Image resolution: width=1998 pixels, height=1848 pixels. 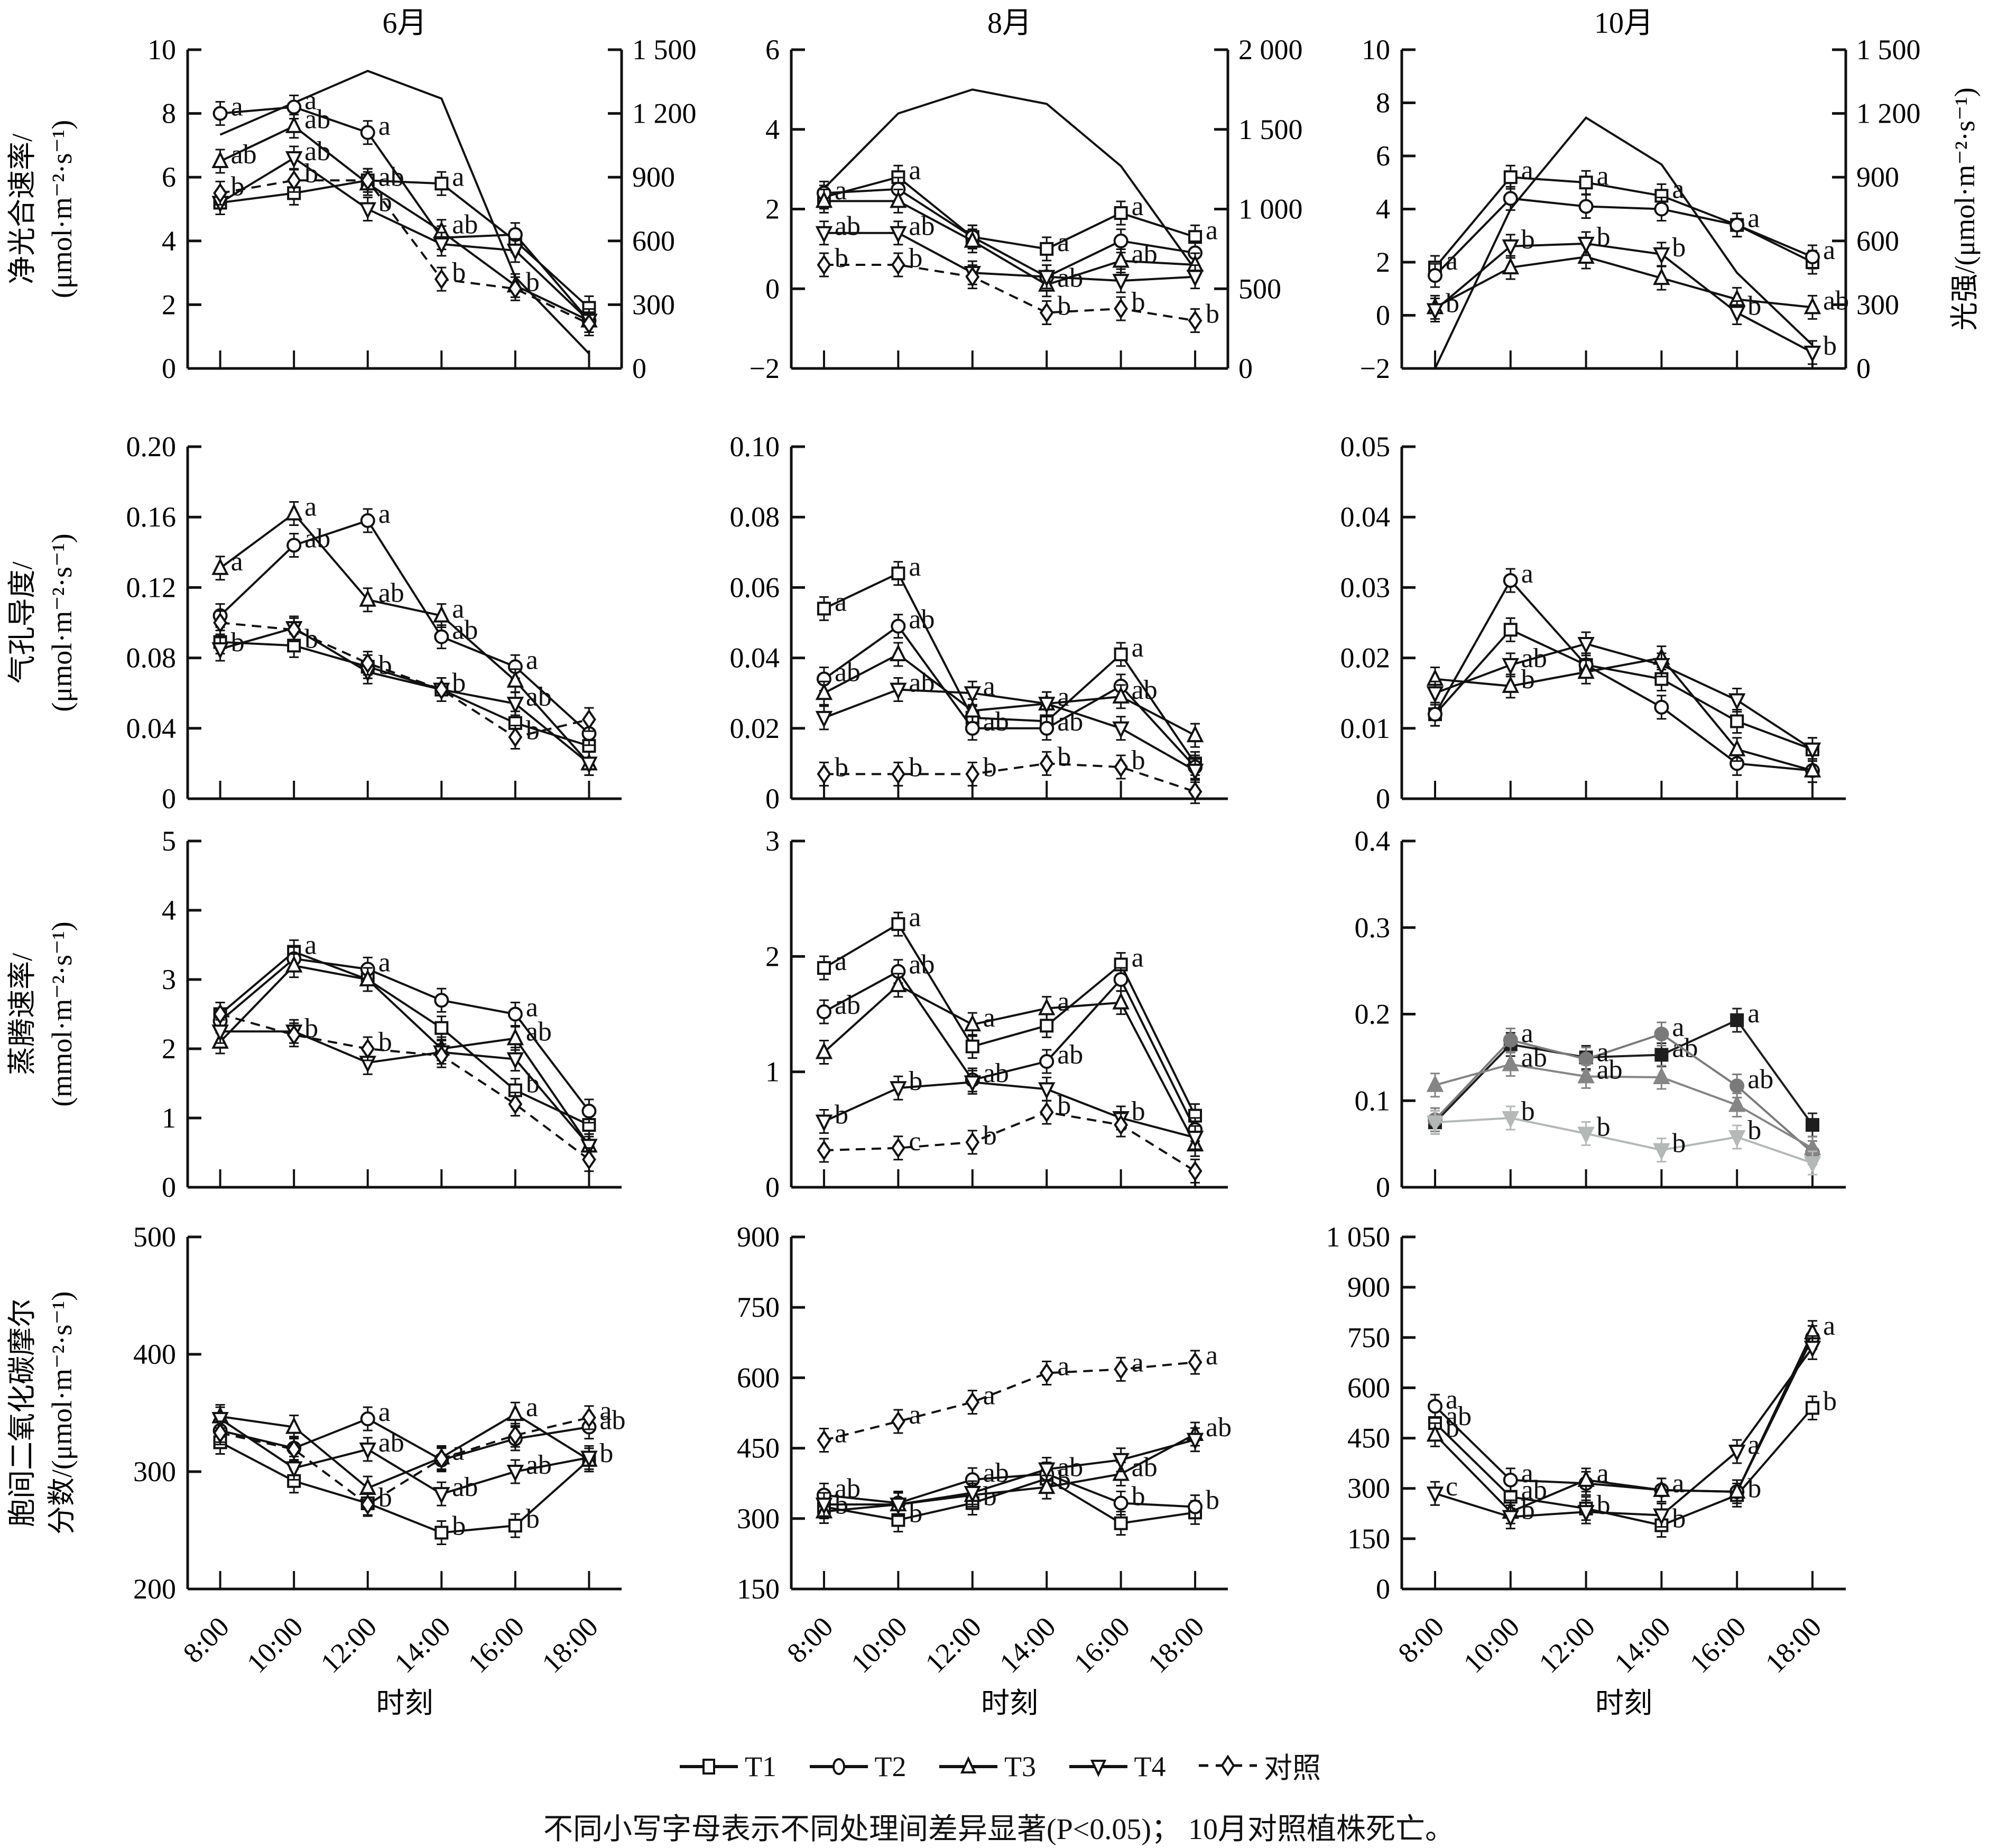 What do you see at coordinates (1020, 1767) in the screenshot?
I see `legend-label: T3` at bounding box center [1020, 1767].